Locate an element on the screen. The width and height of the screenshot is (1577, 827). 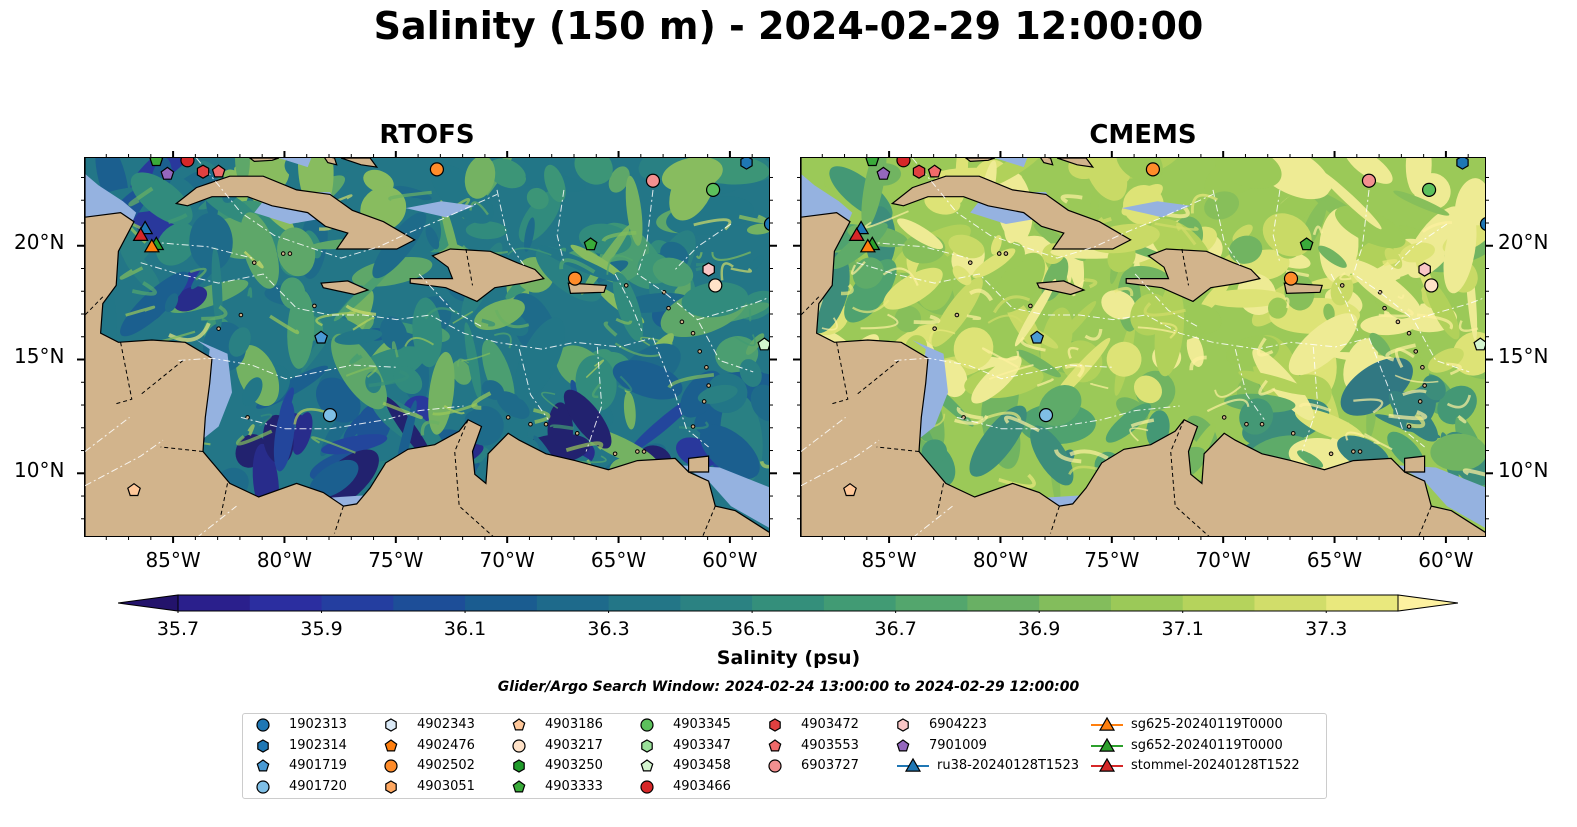
legend-label: sg625-20240119T0000 is located at coordinates (1207, 724).